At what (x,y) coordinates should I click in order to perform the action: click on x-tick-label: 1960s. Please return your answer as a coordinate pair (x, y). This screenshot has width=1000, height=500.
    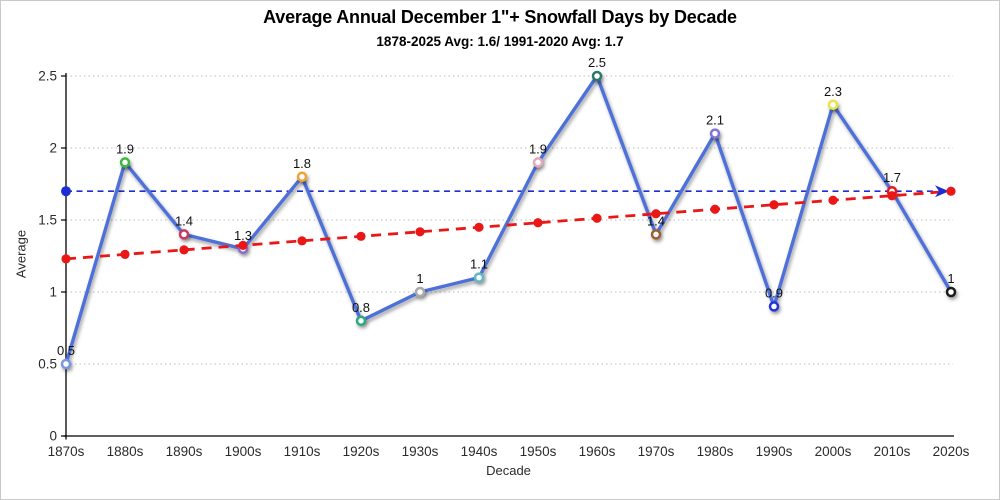
    Looking at the image, I should click on (597, 451).